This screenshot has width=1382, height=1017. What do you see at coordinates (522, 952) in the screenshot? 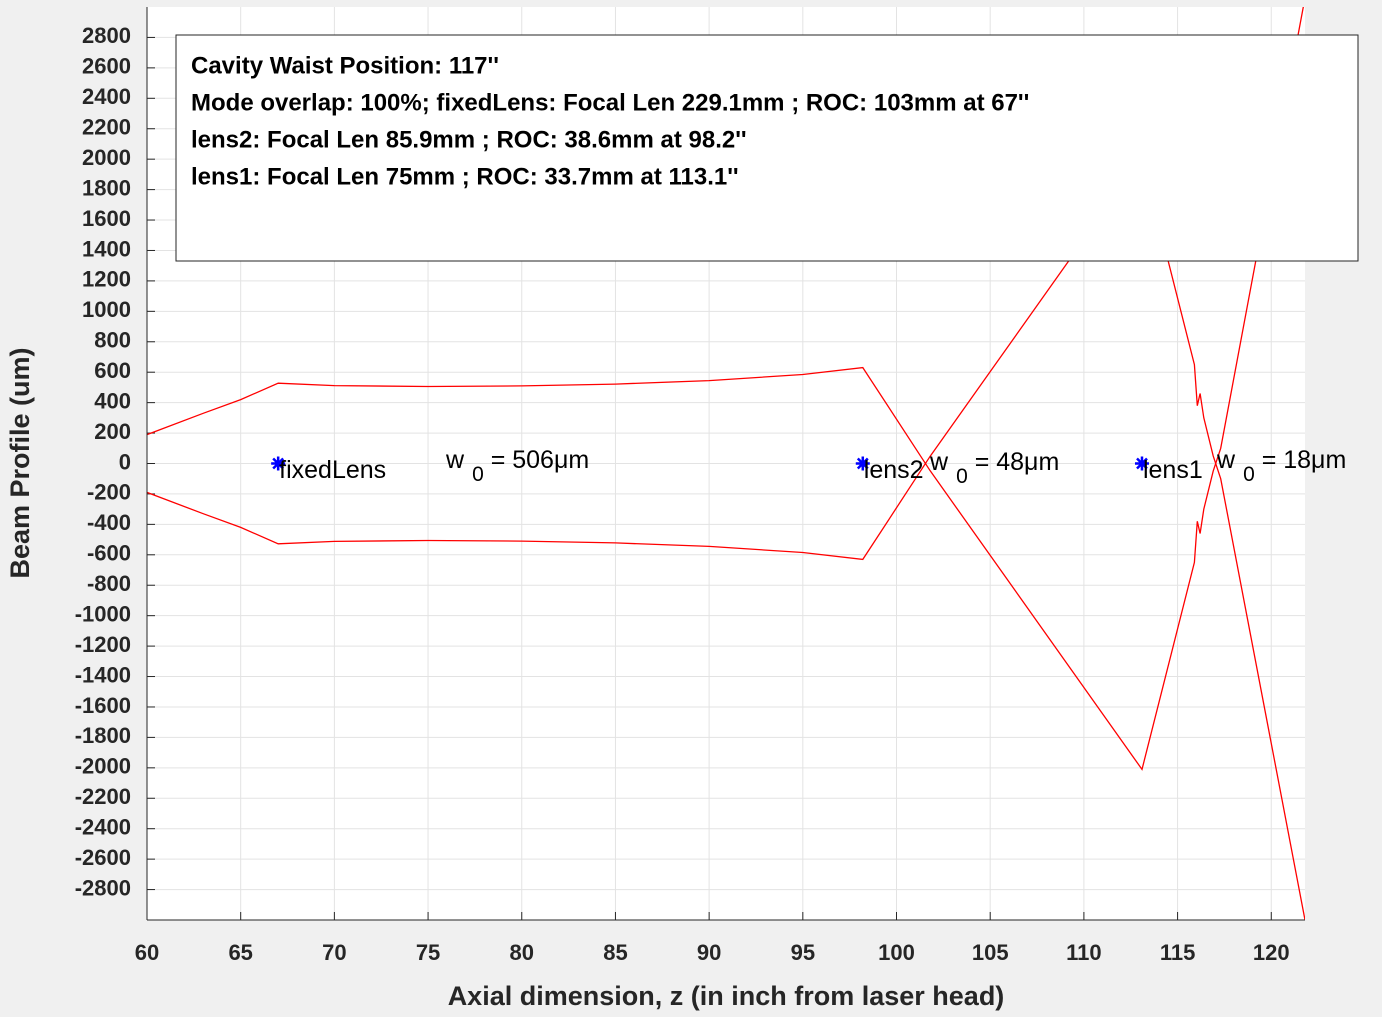
I see `x-tick-label: 80` at bounding box center [522, 952].